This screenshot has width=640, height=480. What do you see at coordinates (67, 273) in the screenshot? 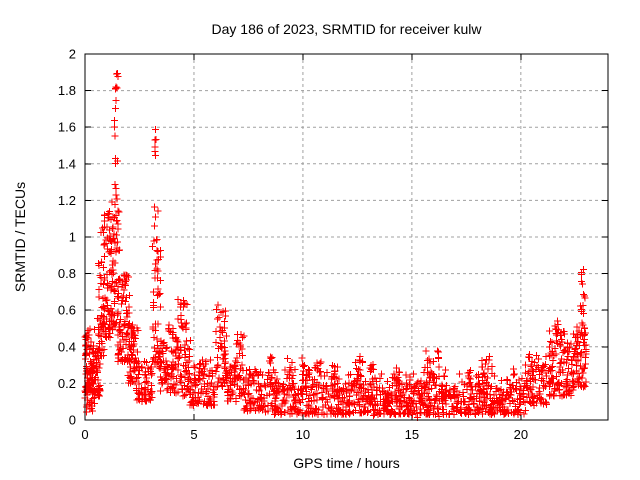
I see `y-tick-label: 0.8` at bounding box center [67, 273].